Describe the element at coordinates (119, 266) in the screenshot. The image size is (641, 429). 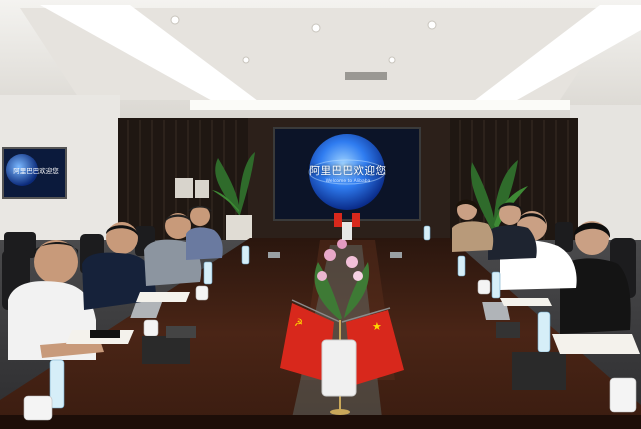
I see `person-left-second` at that location.